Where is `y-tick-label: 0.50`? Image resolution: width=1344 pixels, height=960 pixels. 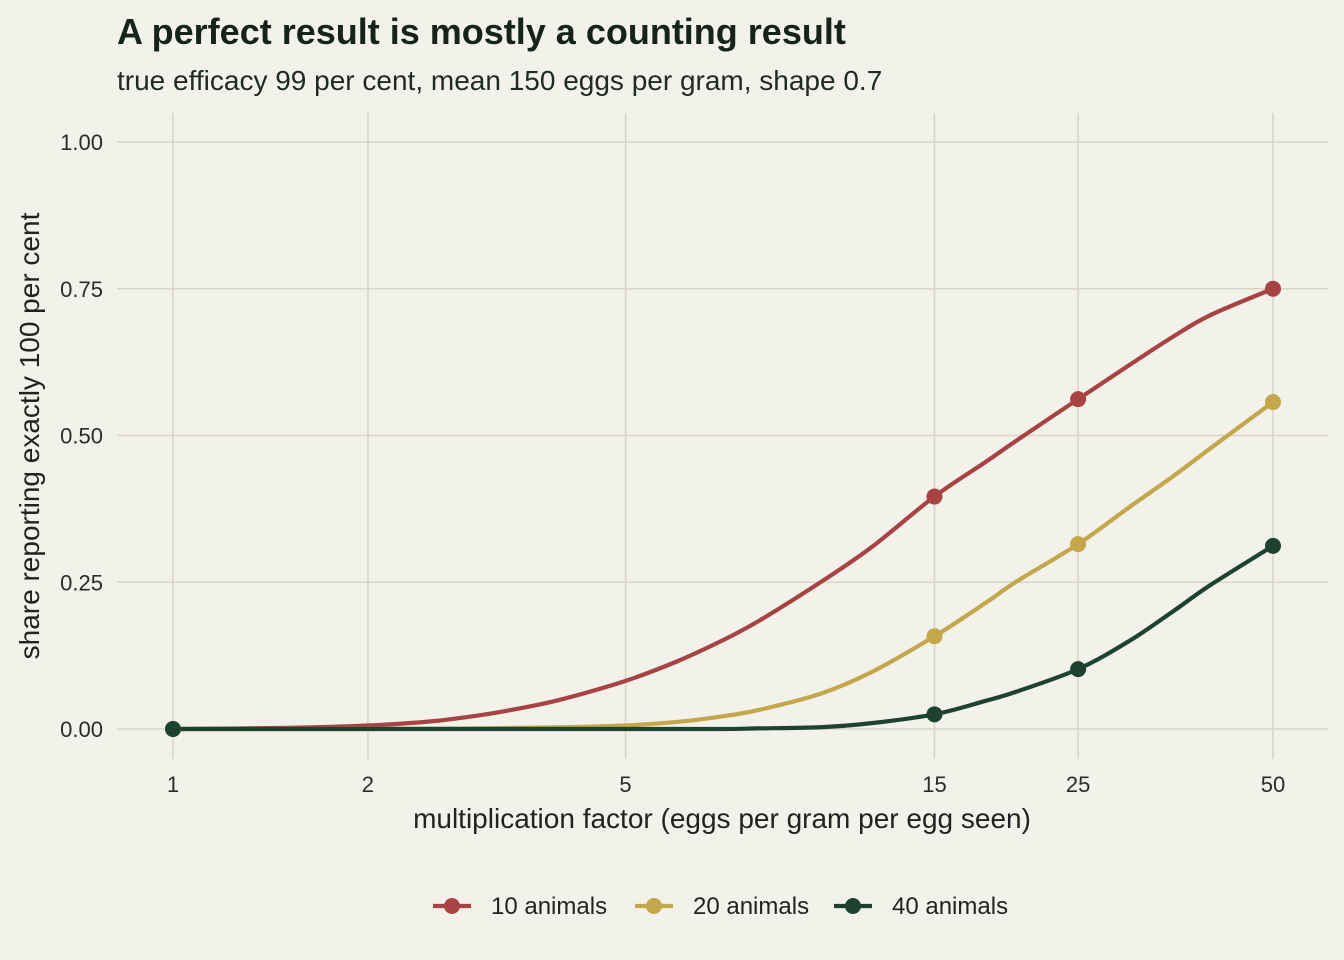
y-tick-label: 0.50 is located at coordinates (81, 436).